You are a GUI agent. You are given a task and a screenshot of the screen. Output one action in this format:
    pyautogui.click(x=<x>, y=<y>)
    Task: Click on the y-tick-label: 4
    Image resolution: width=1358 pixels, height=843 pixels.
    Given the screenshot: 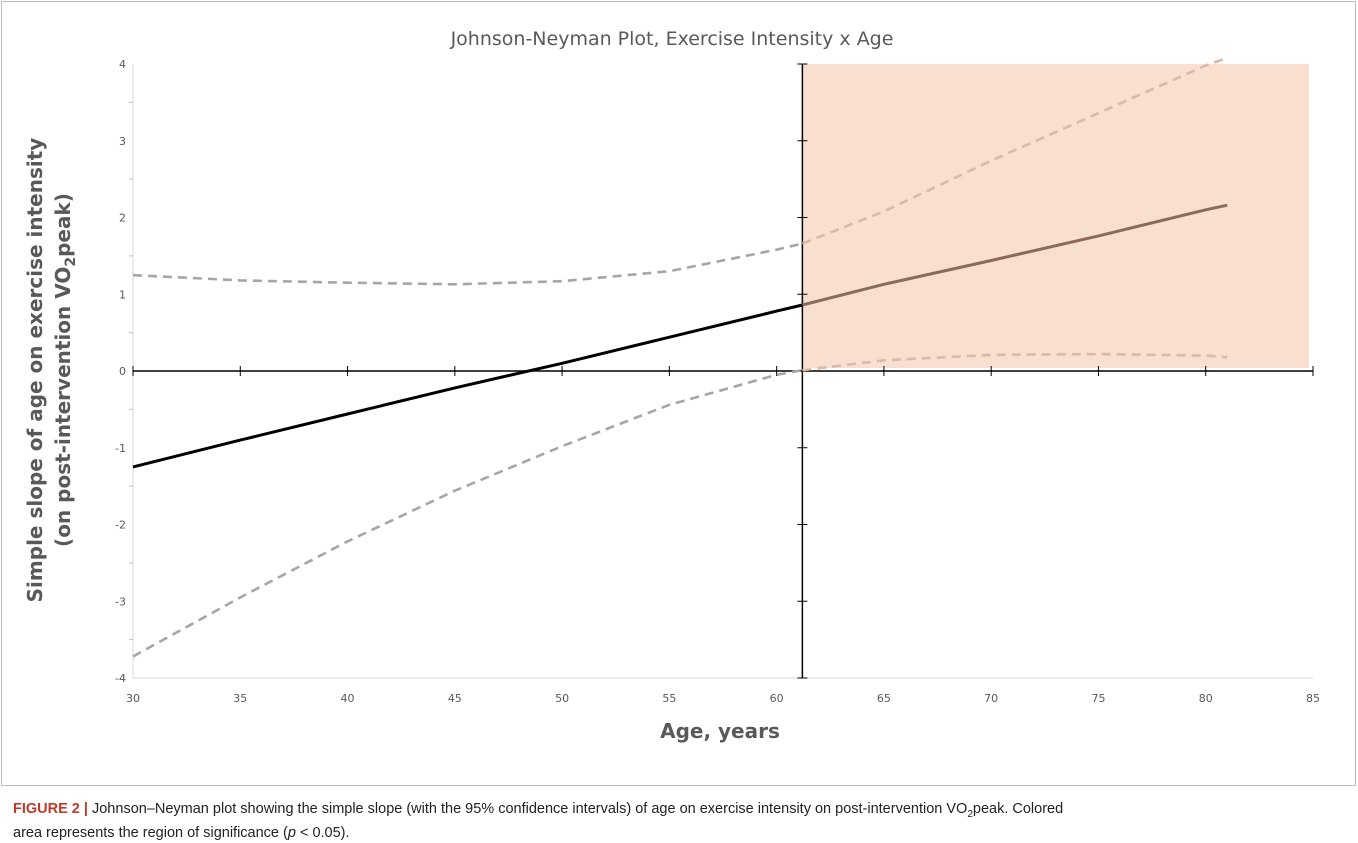 What is the action you would take?
    pyautogui.click(x=122, y=64)
    